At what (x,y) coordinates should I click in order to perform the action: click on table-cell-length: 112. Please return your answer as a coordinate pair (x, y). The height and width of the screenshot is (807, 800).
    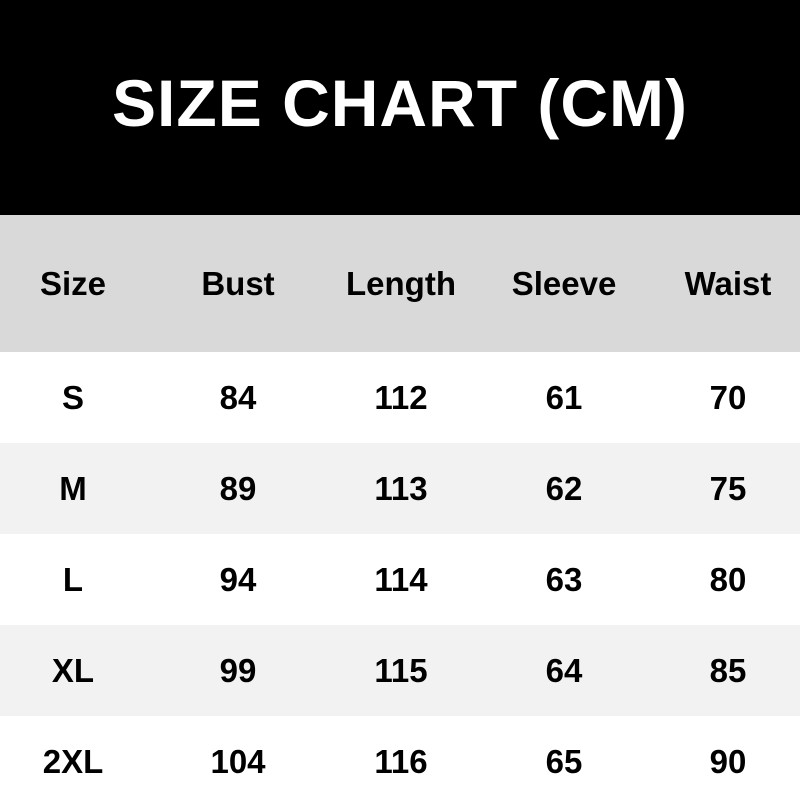
    Looking at the image, I should click on (401, 397).